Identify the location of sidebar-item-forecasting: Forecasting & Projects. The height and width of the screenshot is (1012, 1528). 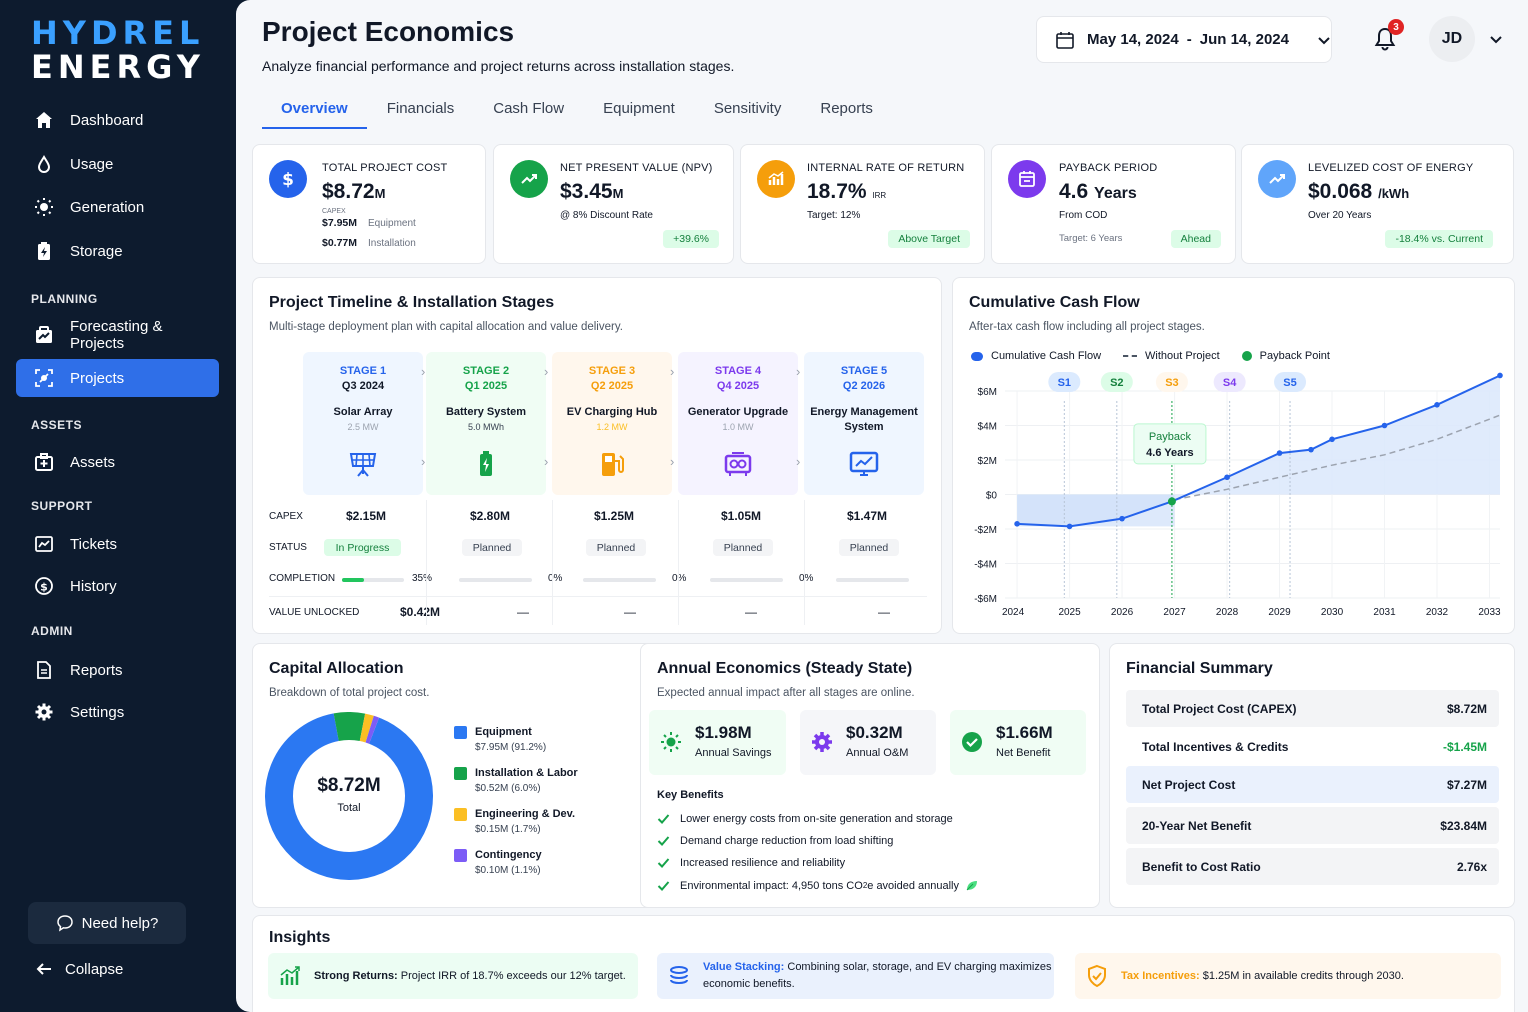
(117, 335).